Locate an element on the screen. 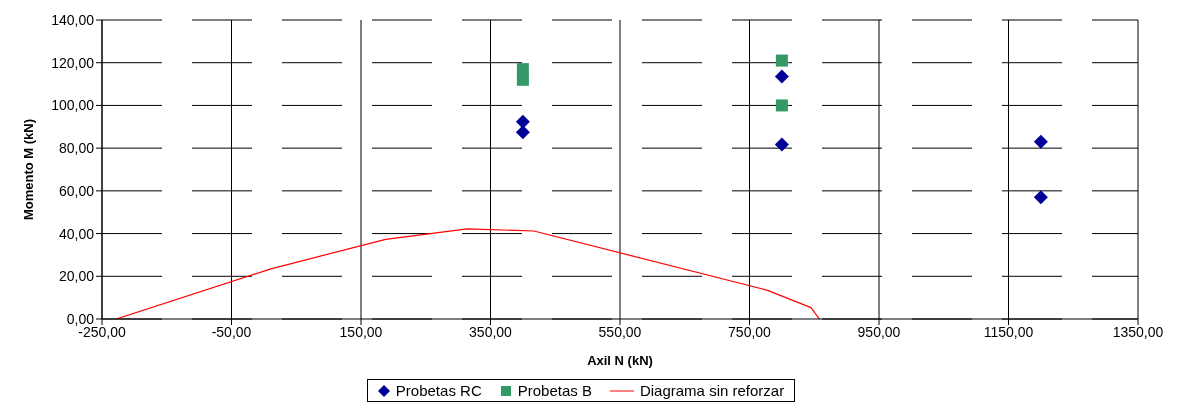 This screenshot has height=414, width=1182. x-tick-label: 750,00 is located at coordinates (750, 331).